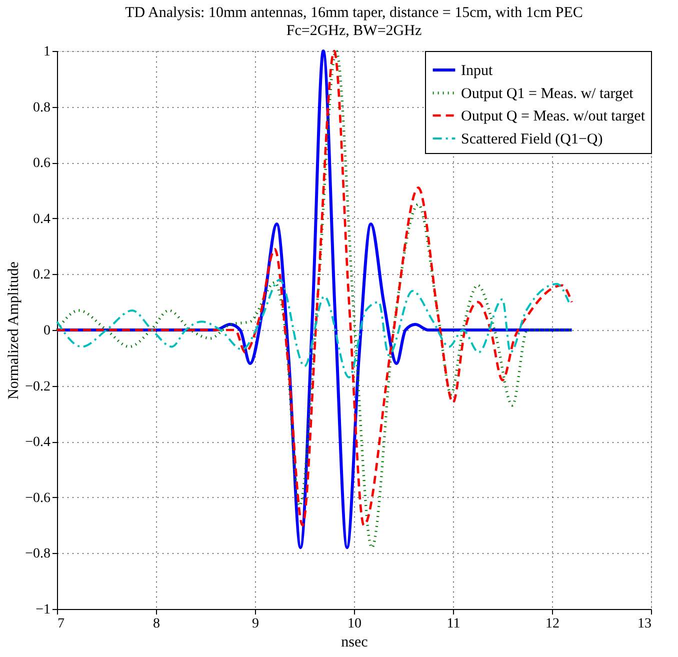 This screenshot has height=657, width=678. Describe the element at coordinates (43, 610) in the screenshot. I see `y-tick-label: −1` at that location.